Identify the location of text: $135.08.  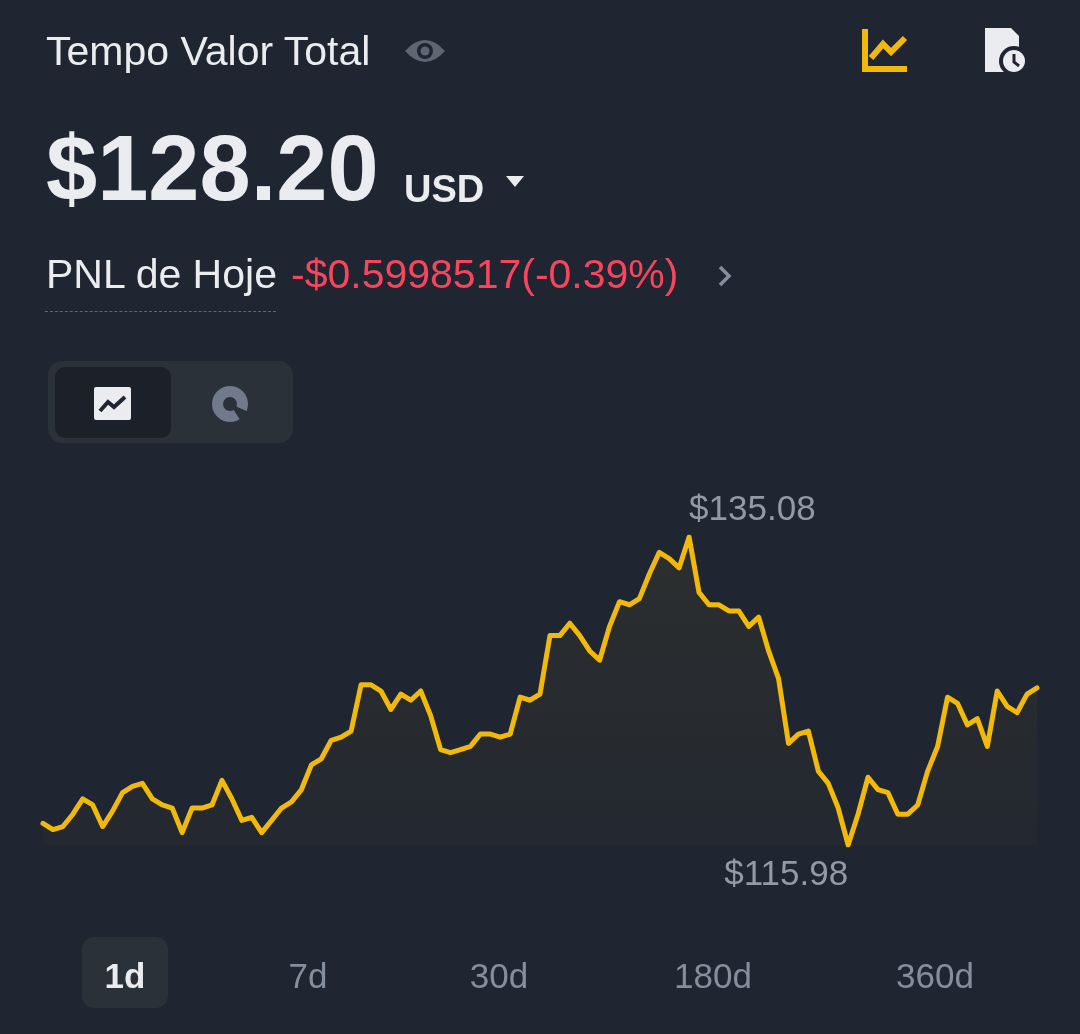
(752, 507).